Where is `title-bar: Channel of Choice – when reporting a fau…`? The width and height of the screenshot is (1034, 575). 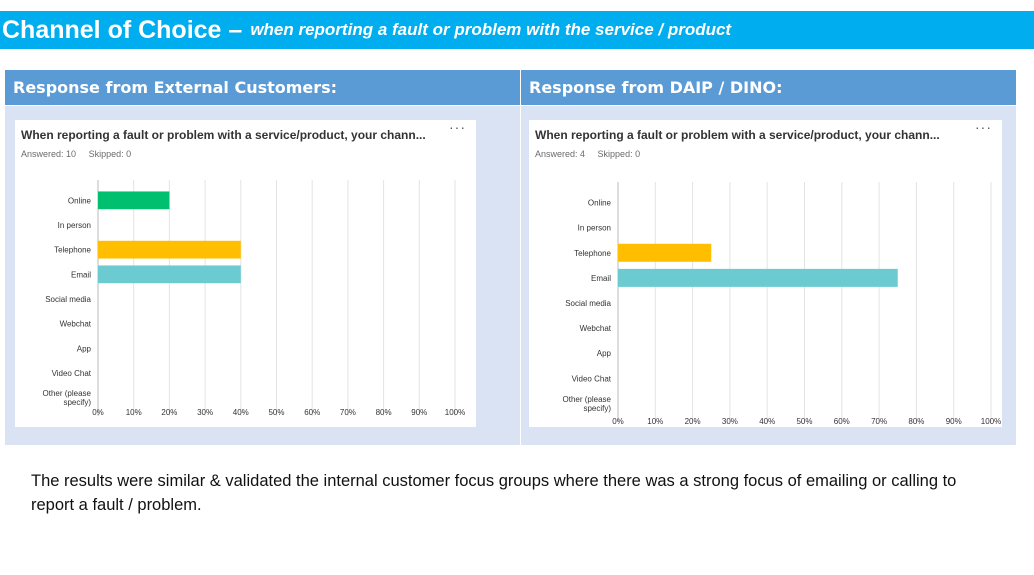
title-bar: Channel of Choice – when reporting a fau… is located at coordinates (517, 30).